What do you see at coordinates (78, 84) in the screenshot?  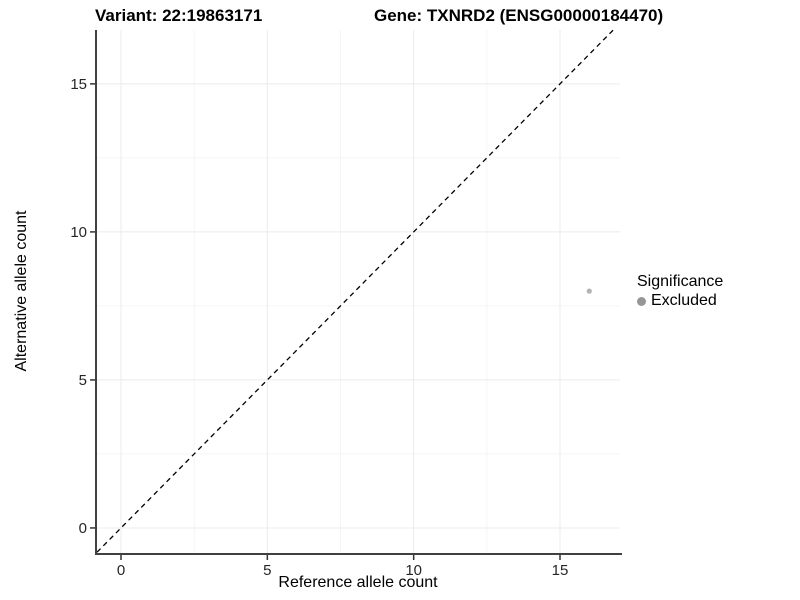 I see `y-tick-label: 15` at bounding box center [78, 84].